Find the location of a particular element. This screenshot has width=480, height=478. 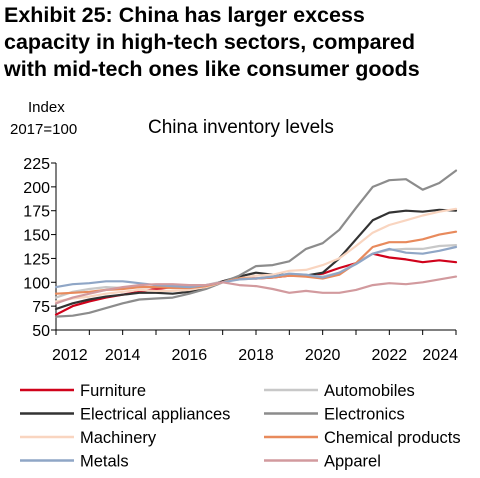

headline-line-3: with mid-tech ones like consumer goods is located at coordinates (212, 69).